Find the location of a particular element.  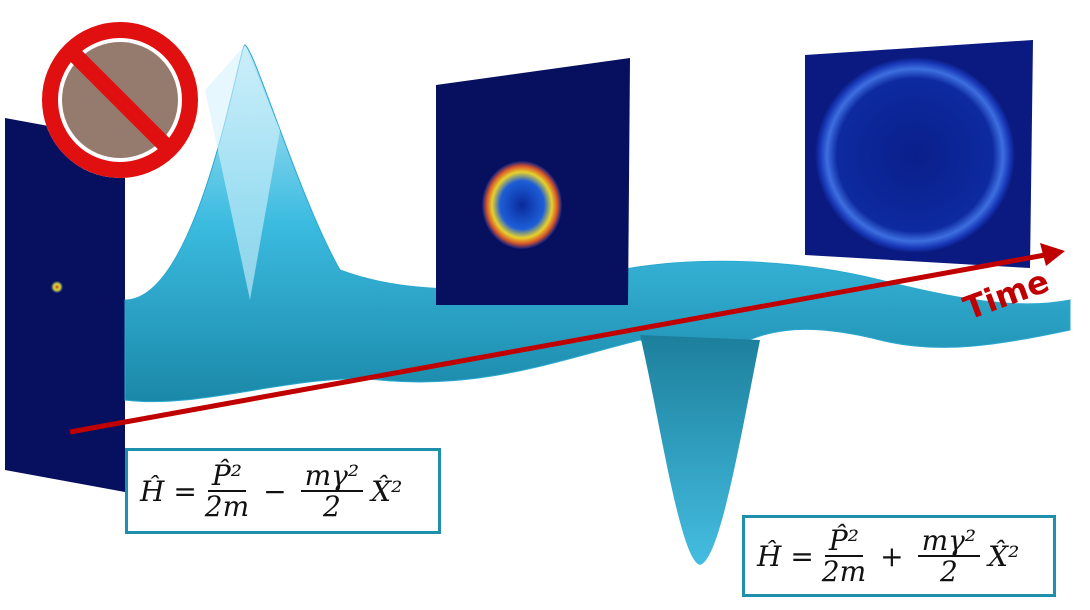

equation-box: Ĥ = P̂² 2m − mγ² 2 X̂² is located at coordinates (283, 491).